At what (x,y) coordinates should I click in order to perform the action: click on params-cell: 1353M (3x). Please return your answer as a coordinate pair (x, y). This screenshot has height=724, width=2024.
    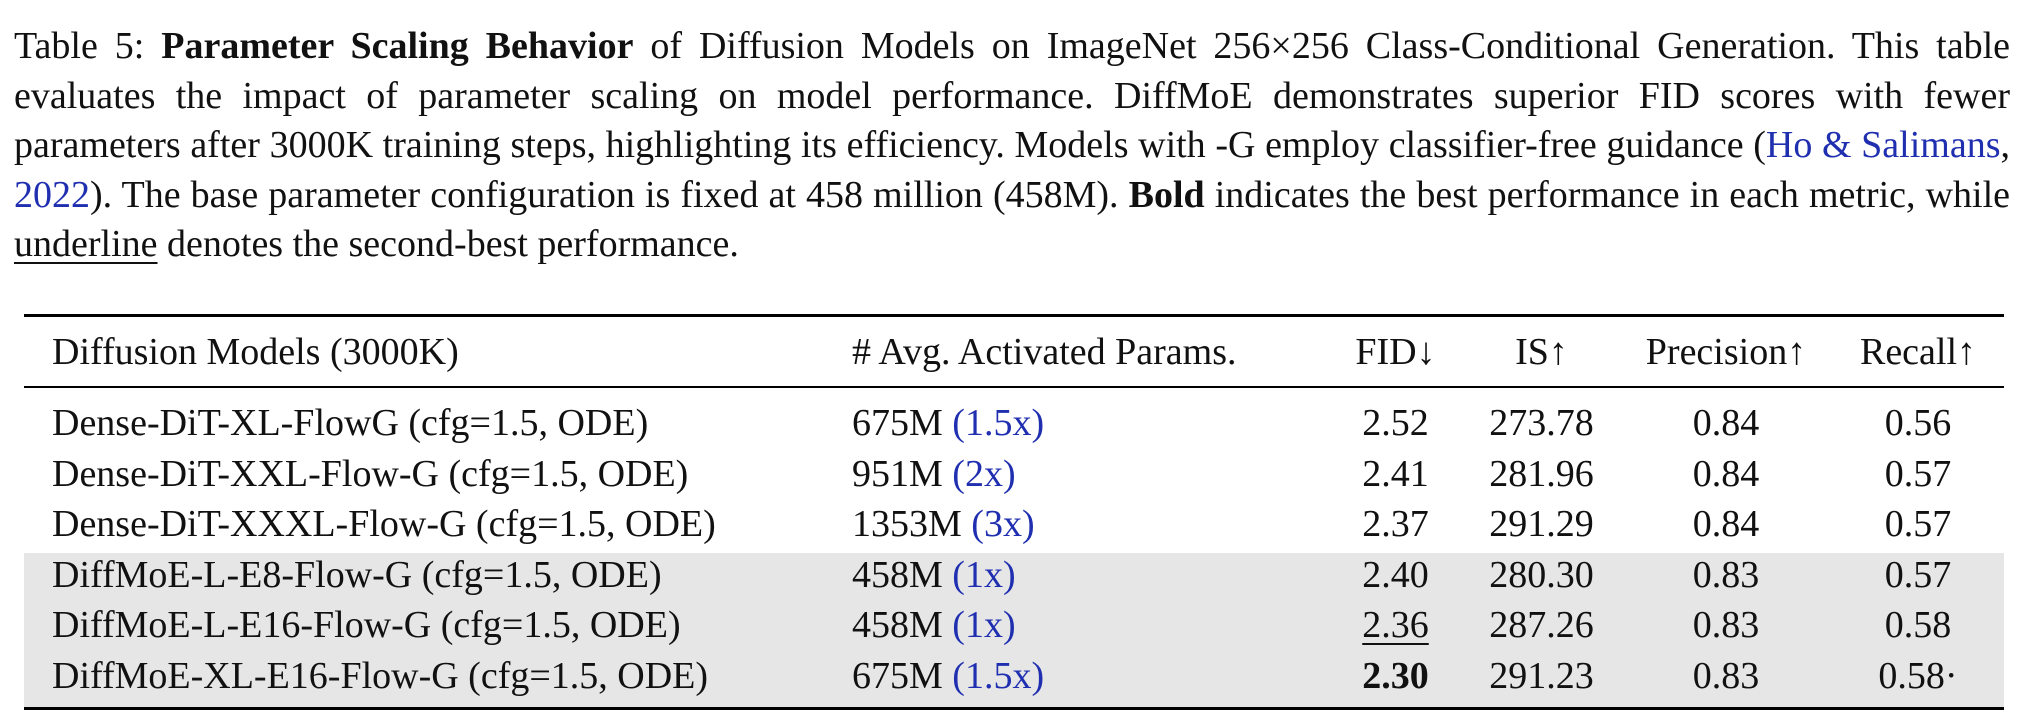
    Looking at the image, I should click on (1090, 524).